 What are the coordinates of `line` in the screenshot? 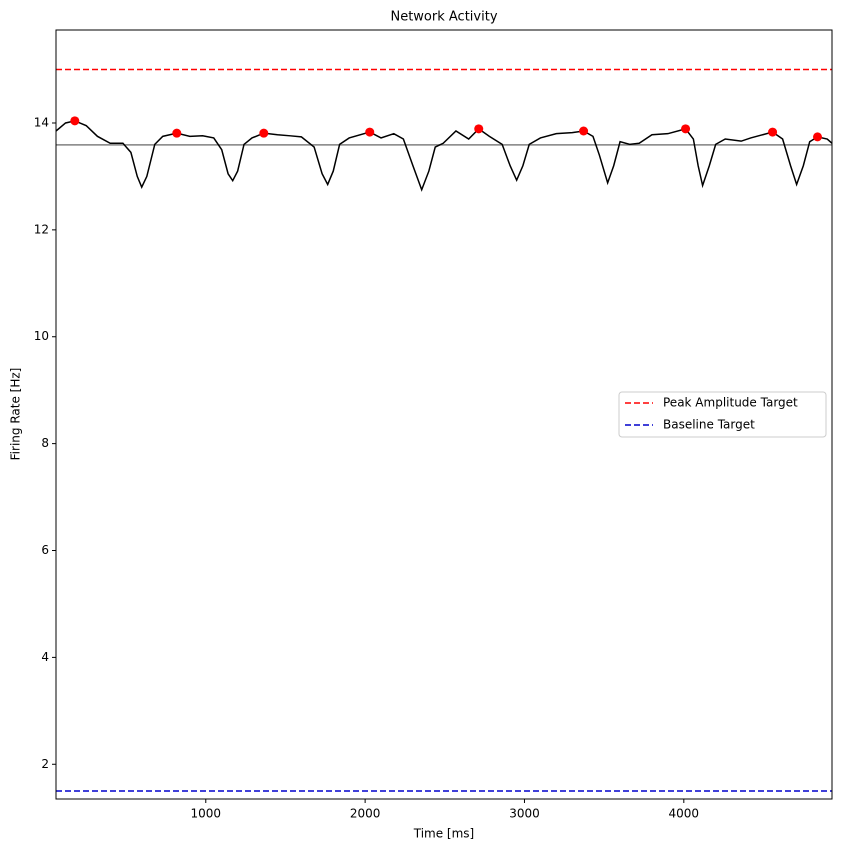 It's located at (444, 156).